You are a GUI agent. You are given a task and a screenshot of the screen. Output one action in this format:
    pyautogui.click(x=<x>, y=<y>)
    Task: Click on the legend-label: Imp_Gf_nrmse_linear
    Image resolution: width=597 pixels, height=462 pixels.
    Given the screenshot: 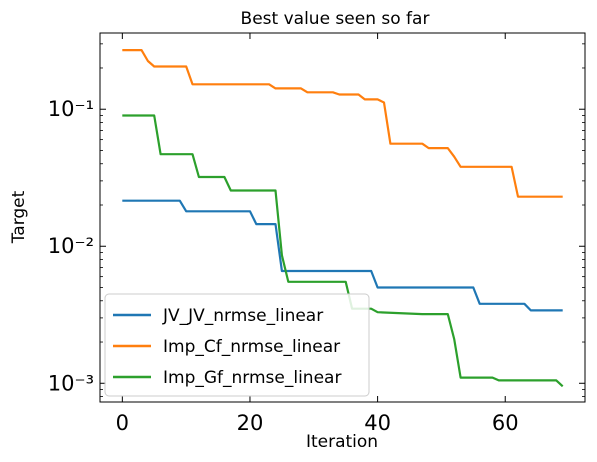 What is the action you would take?
    pyautogui.click(x=252, y=378)
    